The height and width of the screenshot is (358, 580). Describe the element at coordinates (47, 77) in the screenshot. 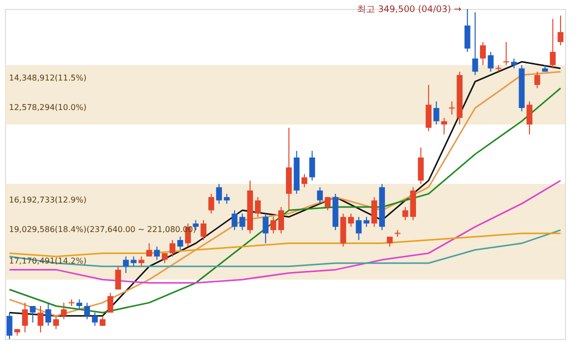

I see `band-label: 14,348,912(11.5%)` at that location.